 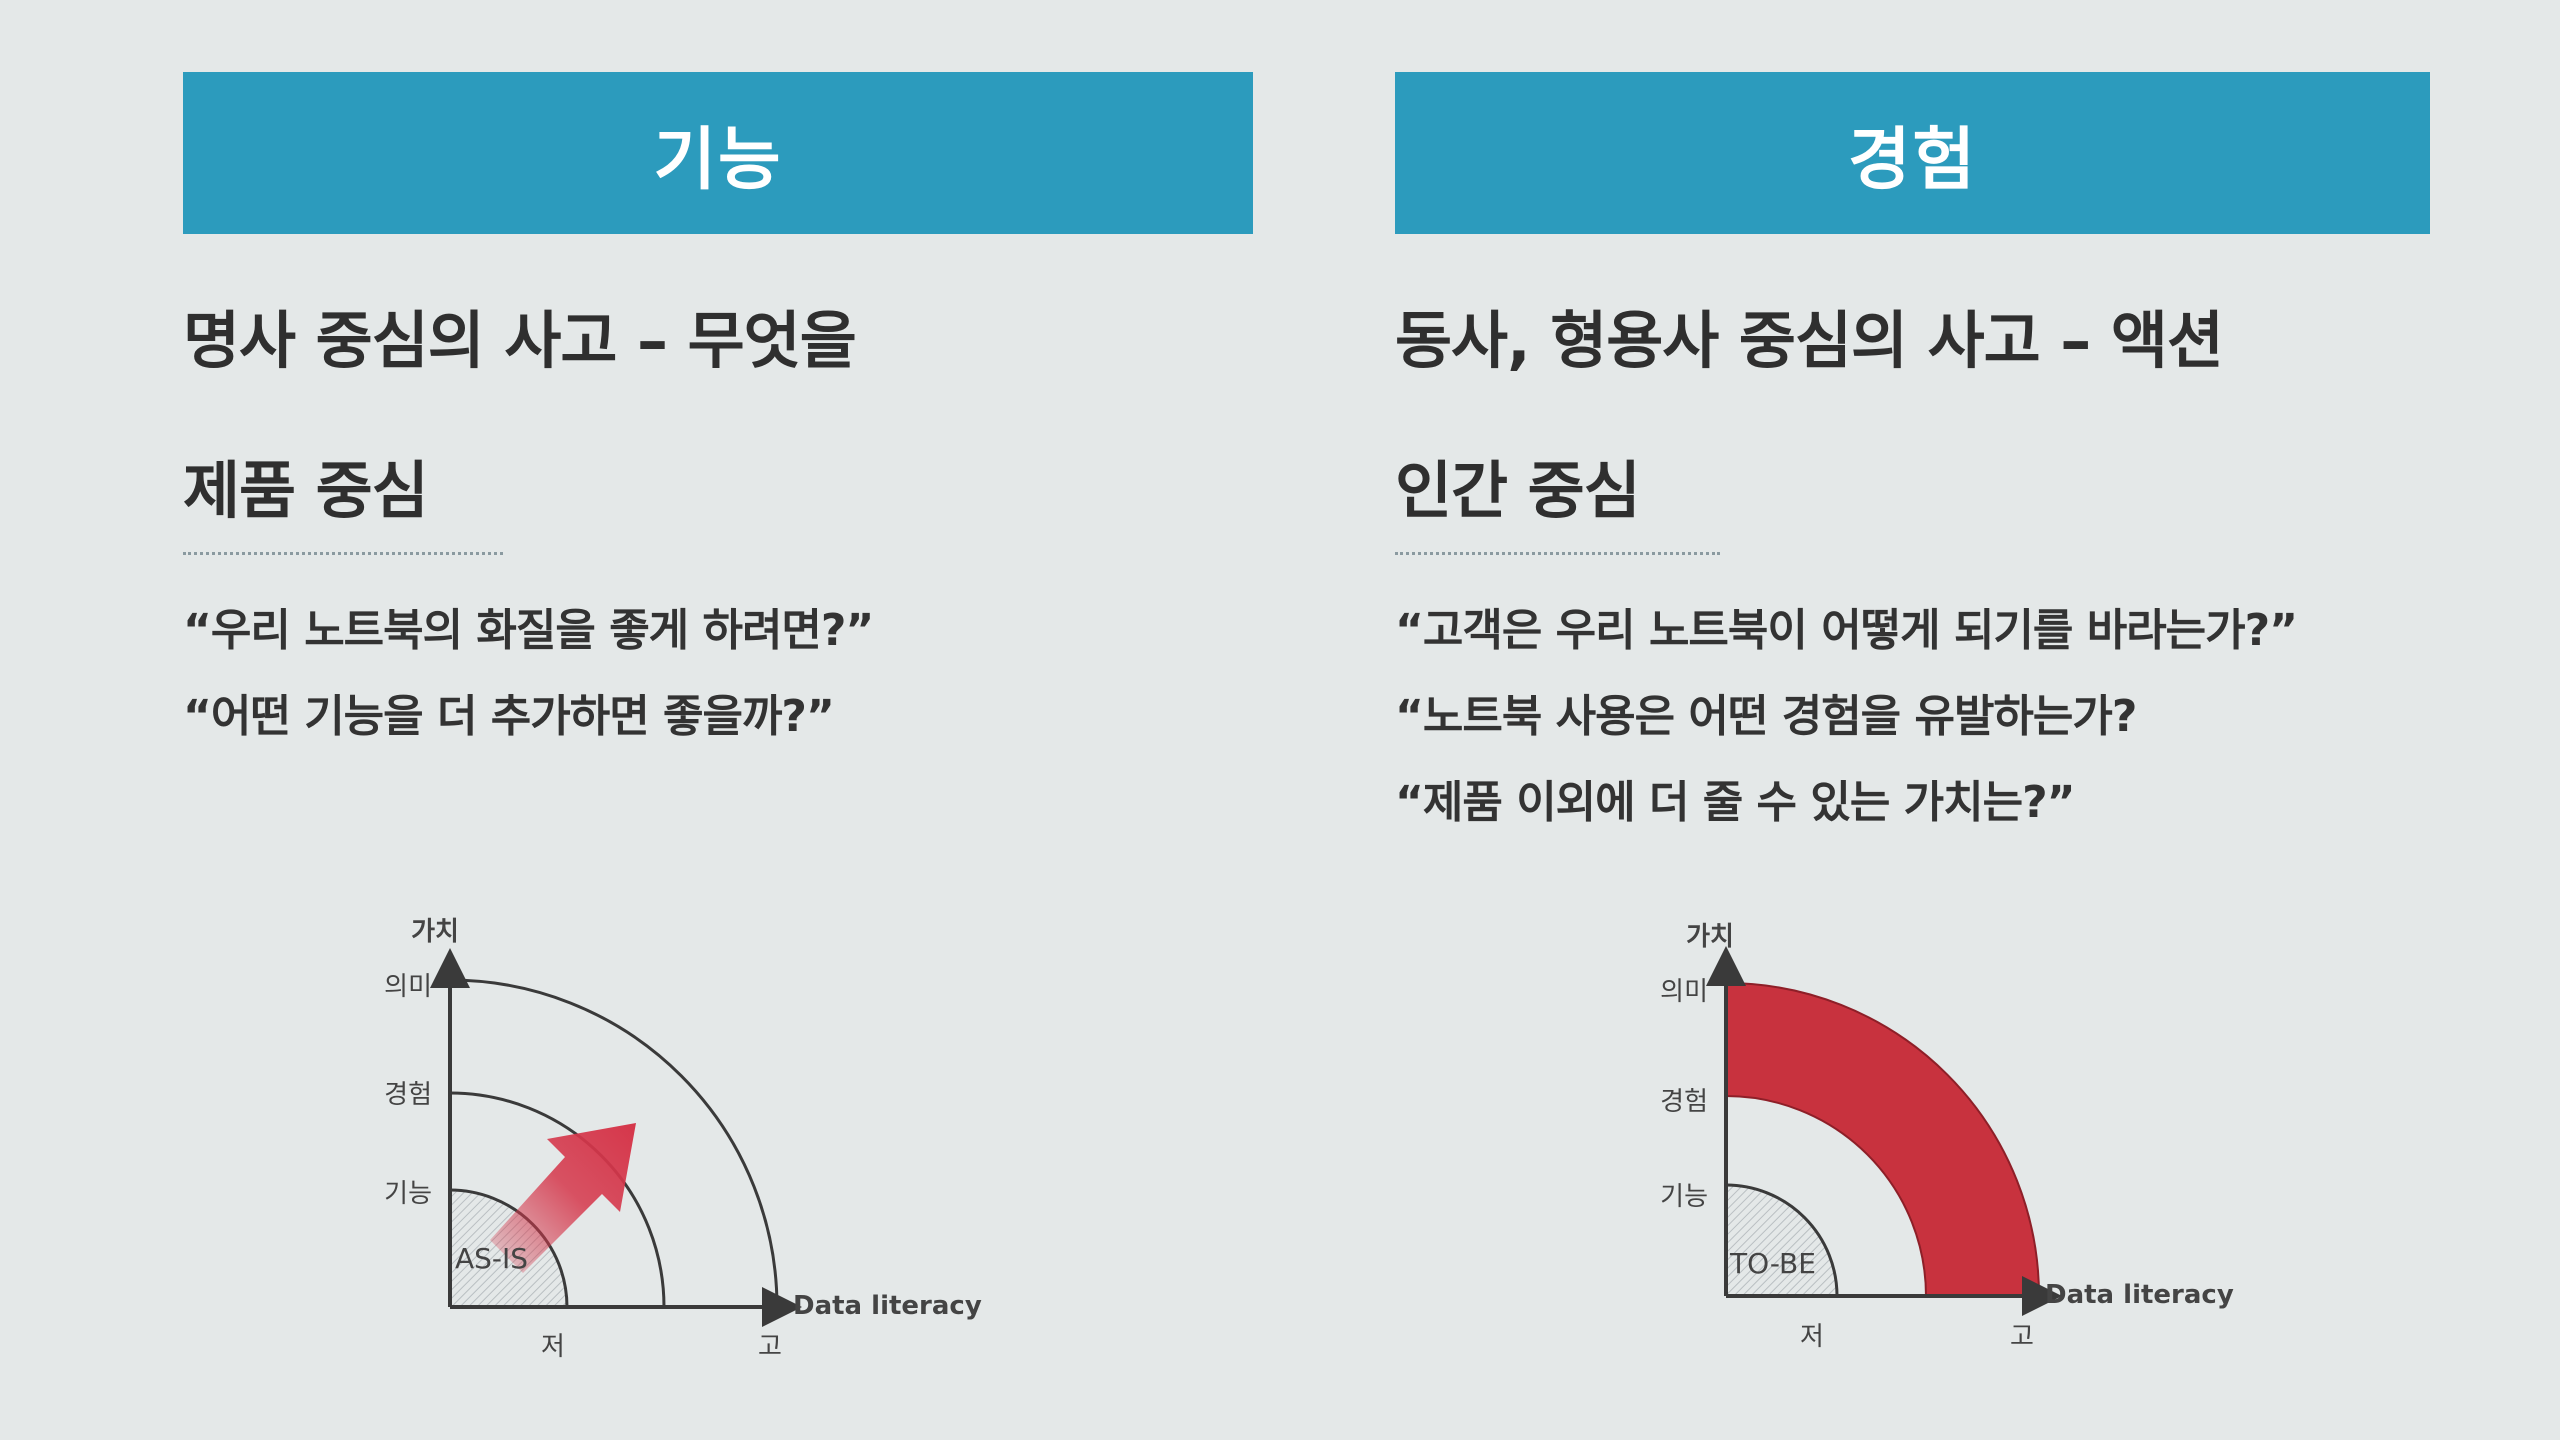 I want to click on left-heading-line1: 명사 중심의 사고 – 무엇을, so click(x=520, y=340).